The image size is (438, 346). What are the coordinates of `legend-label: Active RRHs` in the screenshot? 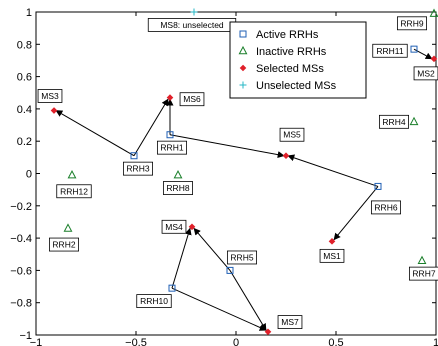 It's located at (287, 35).